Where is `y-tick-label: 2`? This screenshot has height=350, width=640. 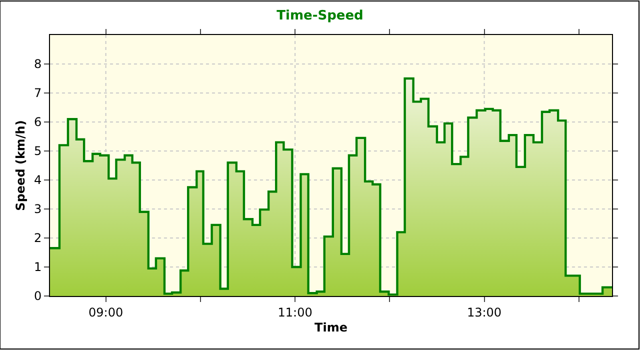
y-tick-label: 2 is located at coordinates (38, 238).